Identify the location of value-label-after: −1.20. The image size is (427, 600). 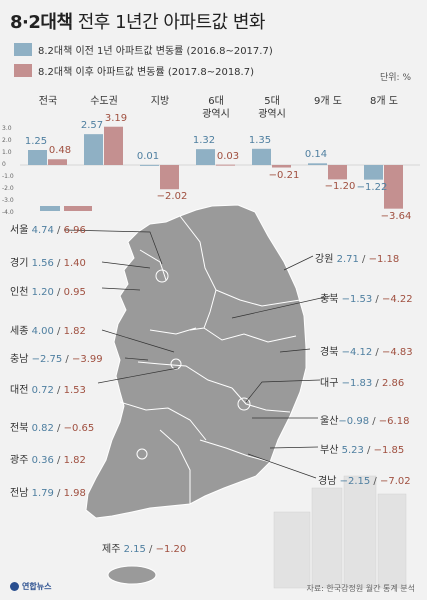
(340, 187).